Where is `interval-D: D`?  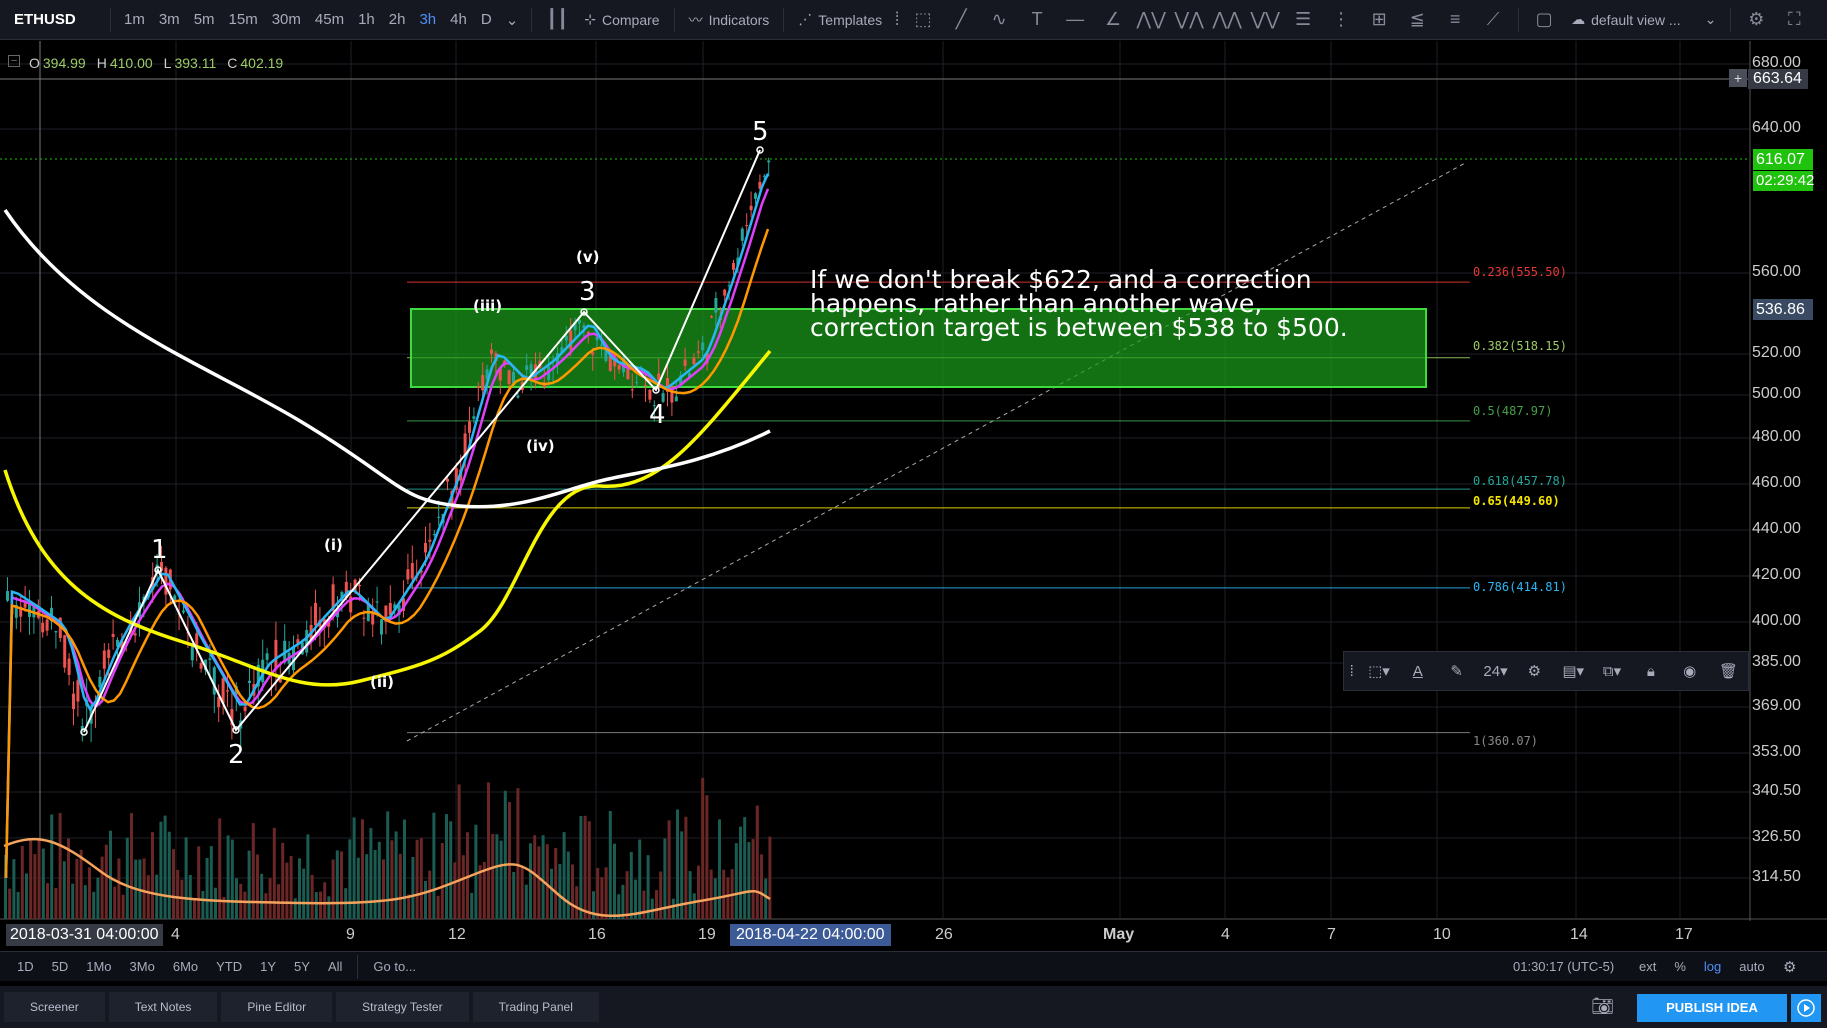
interval-D: D is located at coordinates (486, 19).